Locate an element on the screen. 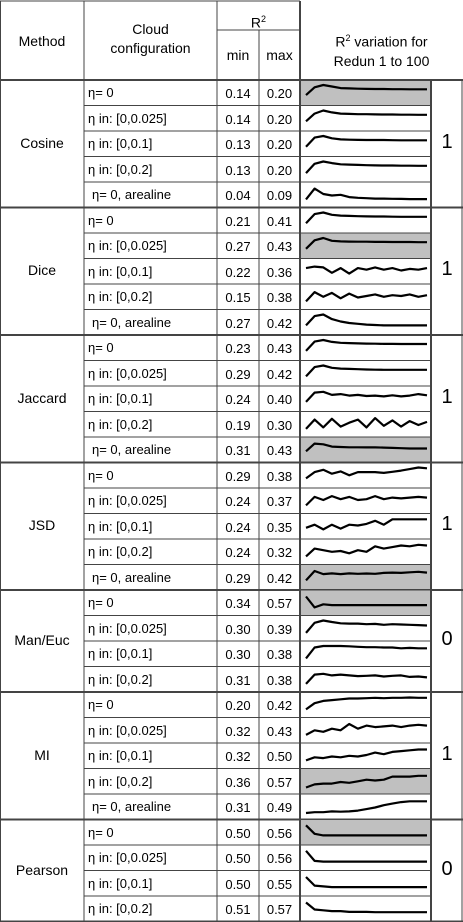  r2-min-cell: 0.20 is located at coordinates (238, 705).